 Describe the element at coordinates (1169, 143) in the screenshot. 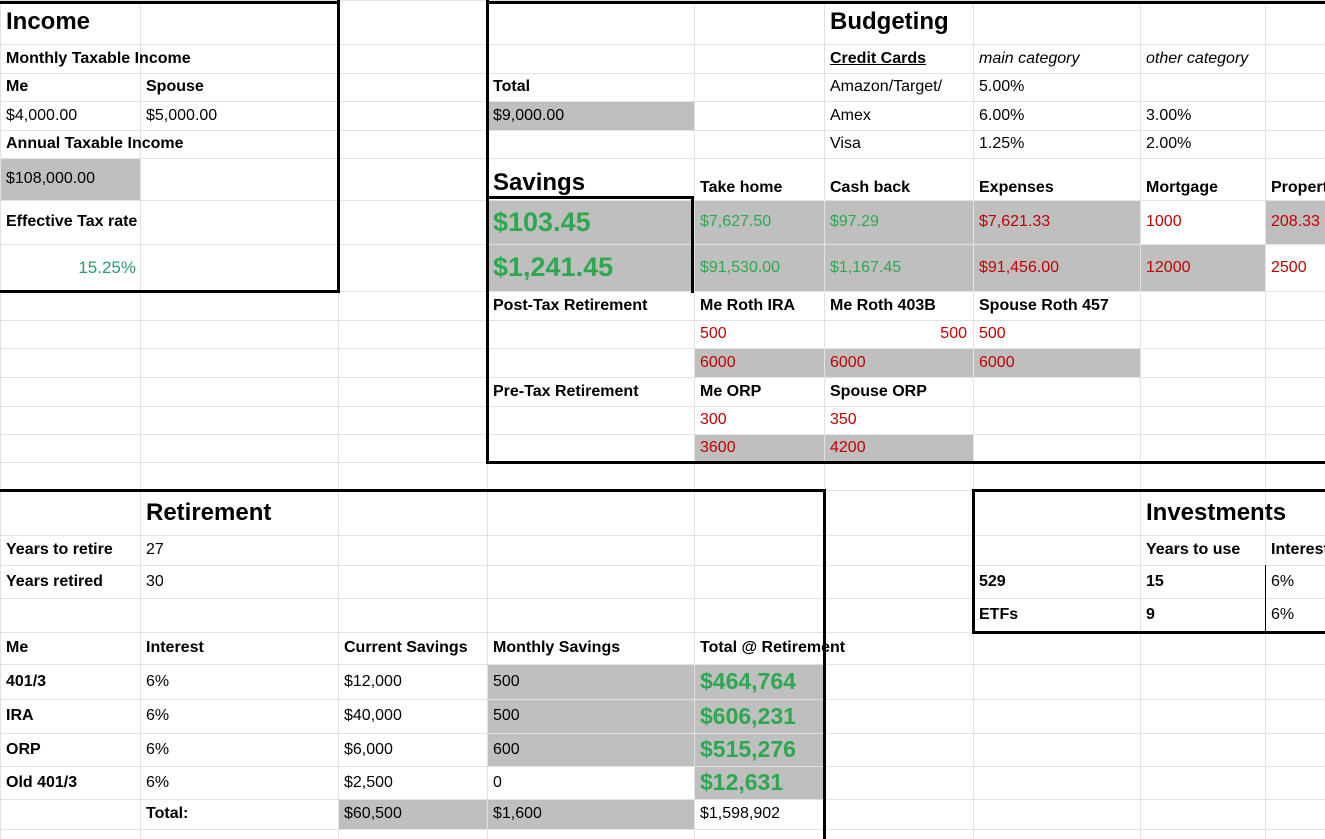

I see `cell: 2.00%` at that location.